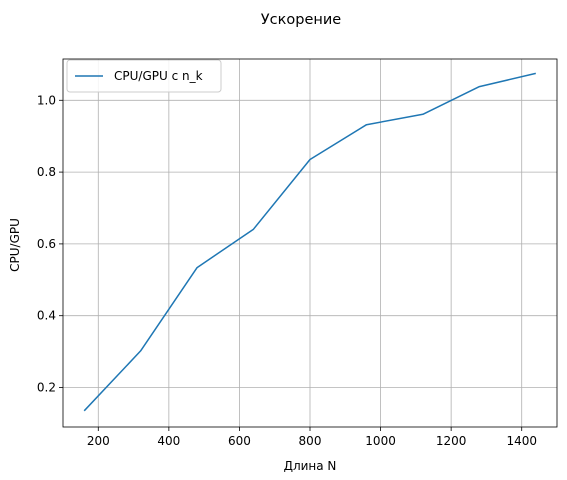 This screenshot has width=567, height=480. Describe the element at coordinates (46, 388) in the screenshot. I see `y-tick-label: 0.2` at that location.